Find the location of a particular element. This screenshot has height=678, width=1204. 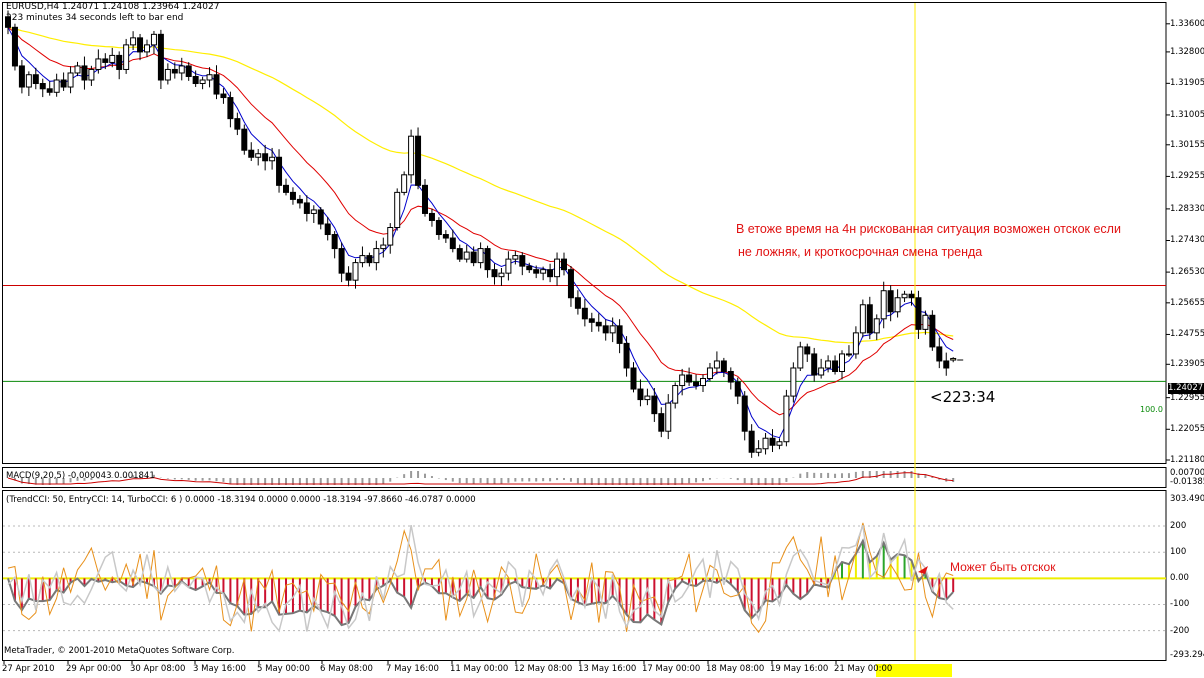

turbo-cci-line is located at coordinates (480, 578).